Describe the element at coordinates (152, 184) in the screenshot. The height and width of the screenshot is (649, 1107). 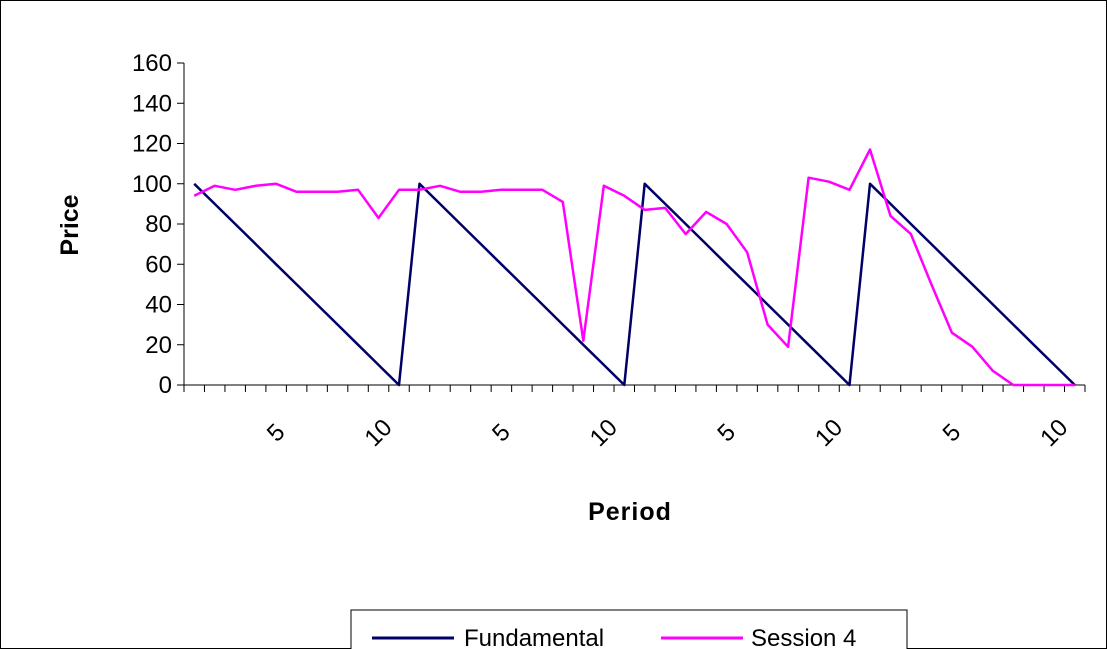
I see `y-tick-label: 100` at that location.